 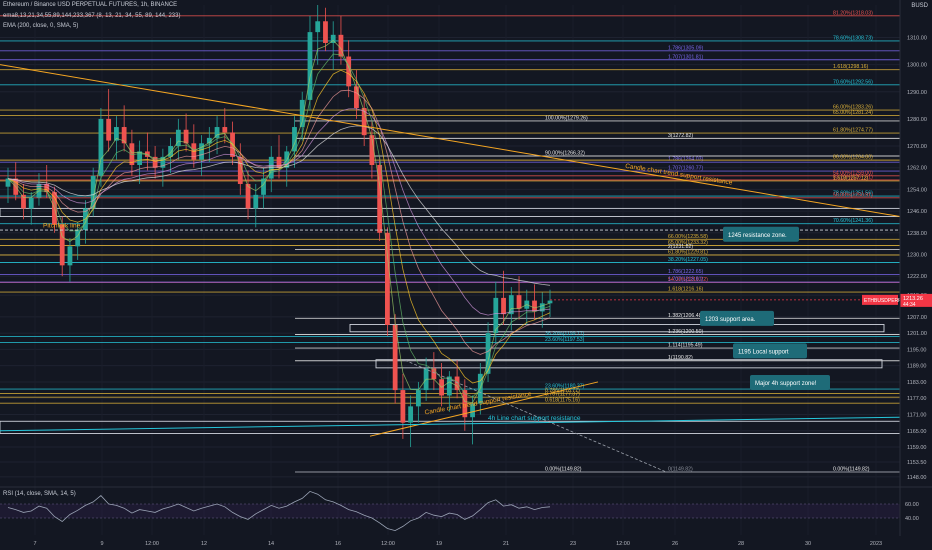 I want to click on fib-label: 1.707(1219.81), so click(x=685, y=280).